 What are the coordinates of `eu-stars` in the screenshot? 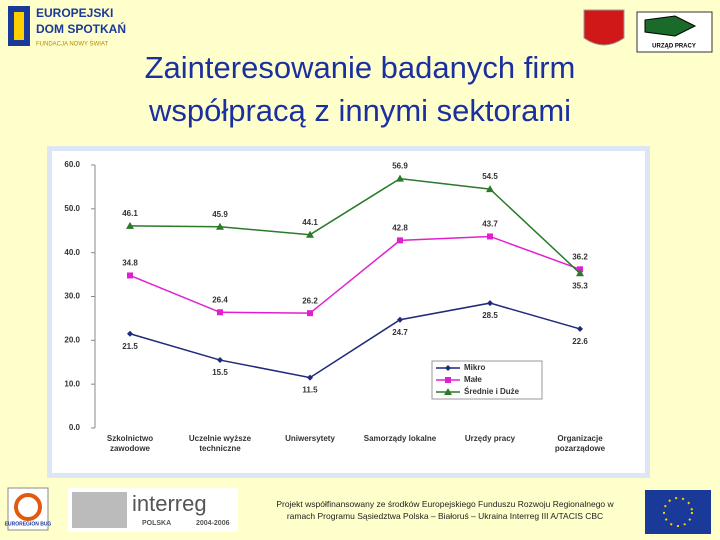 It's located at (678, 512).